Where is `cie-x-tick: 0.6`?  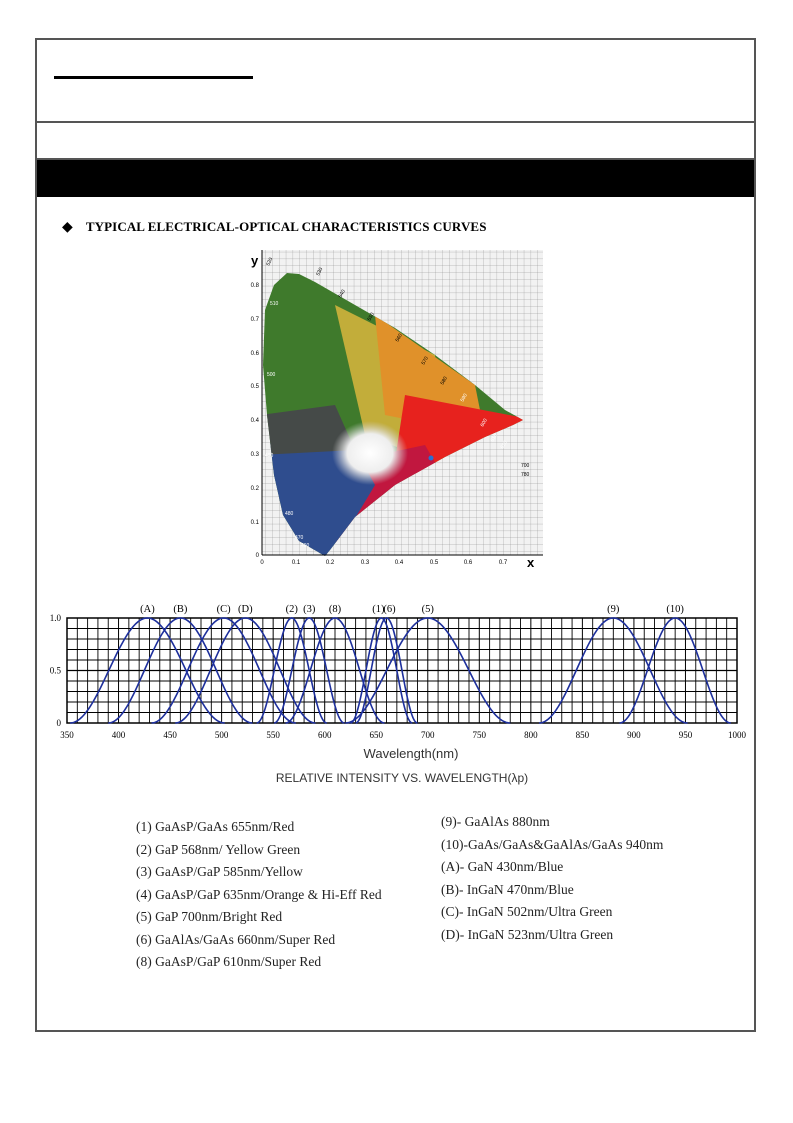 cie-x-tick: 0.6 is located at coordinates (468, 563).